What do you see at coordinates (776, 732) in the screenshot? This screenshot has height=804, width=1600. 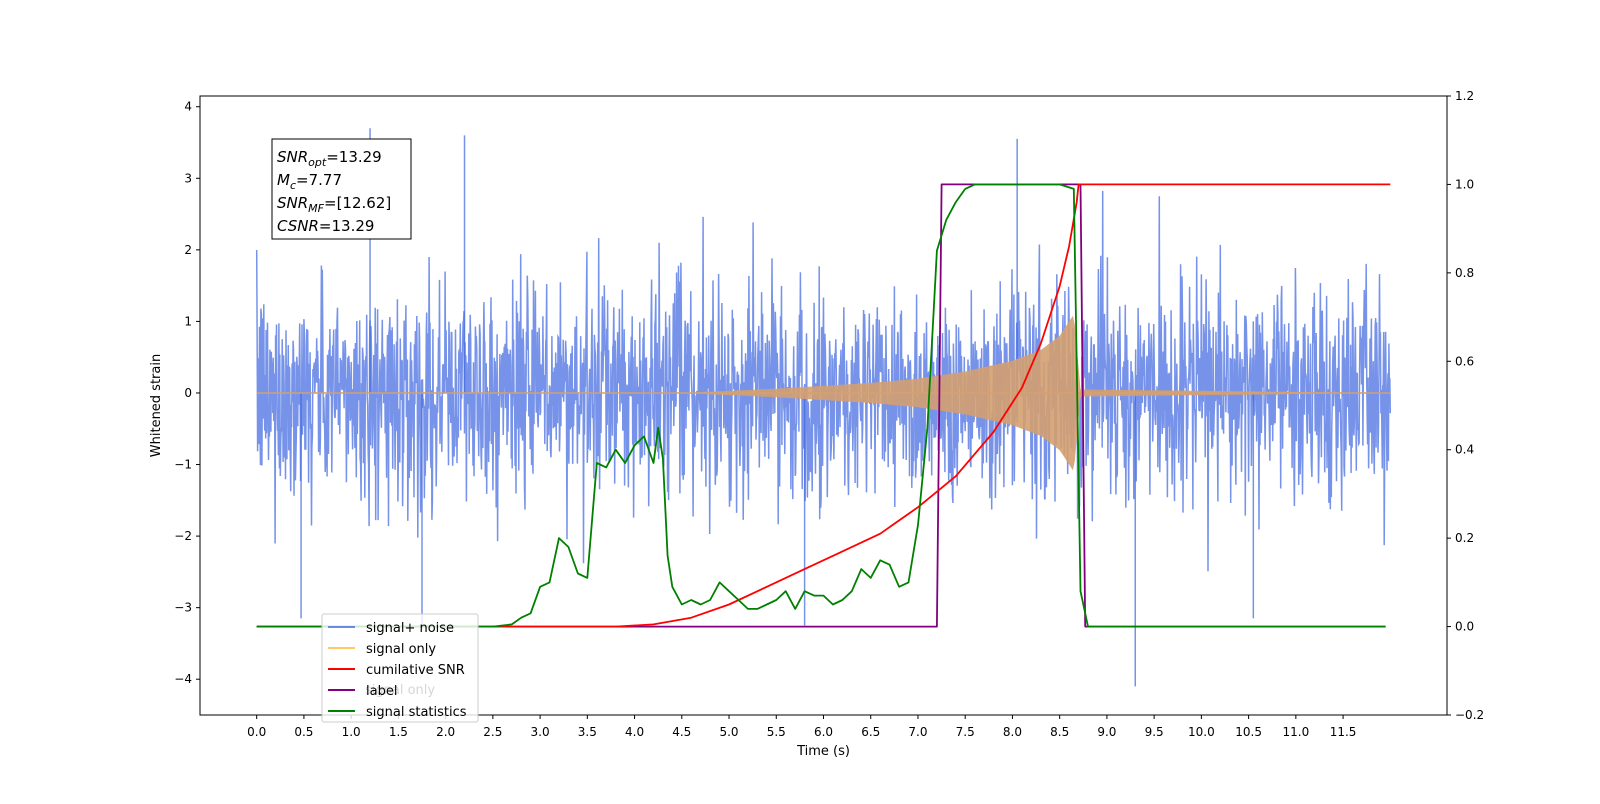 I see `x-tick-label: 5.5` at bounding box center [776, 732].